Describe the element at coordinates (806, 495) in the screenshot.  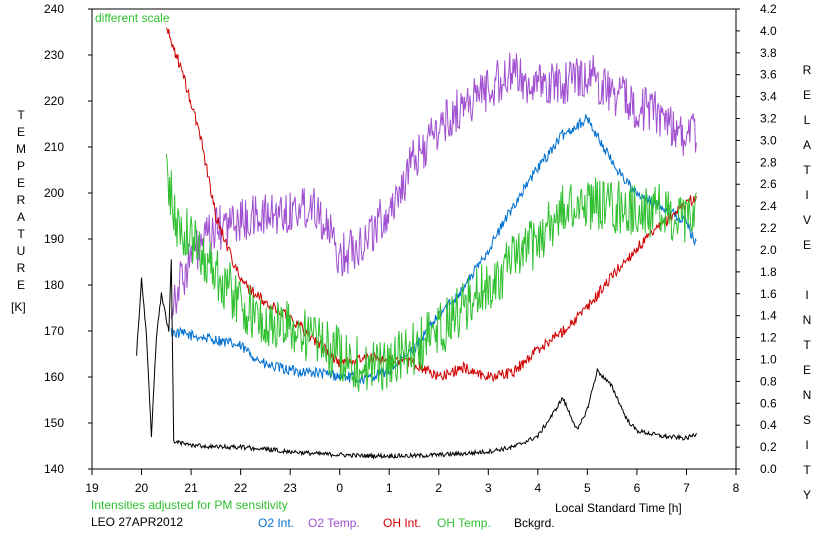
I see `y-axis-title-right-letter: Y` at that location.